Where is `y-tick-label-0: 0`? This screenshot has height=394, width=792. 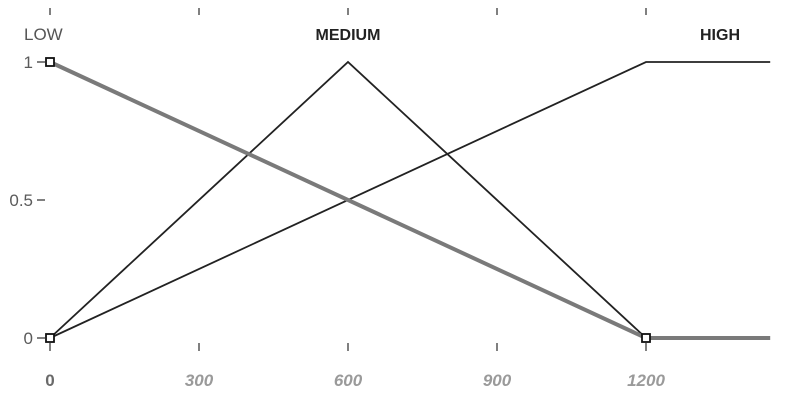 y-tick-label-0: 0 is located at coordinates (28, 338).